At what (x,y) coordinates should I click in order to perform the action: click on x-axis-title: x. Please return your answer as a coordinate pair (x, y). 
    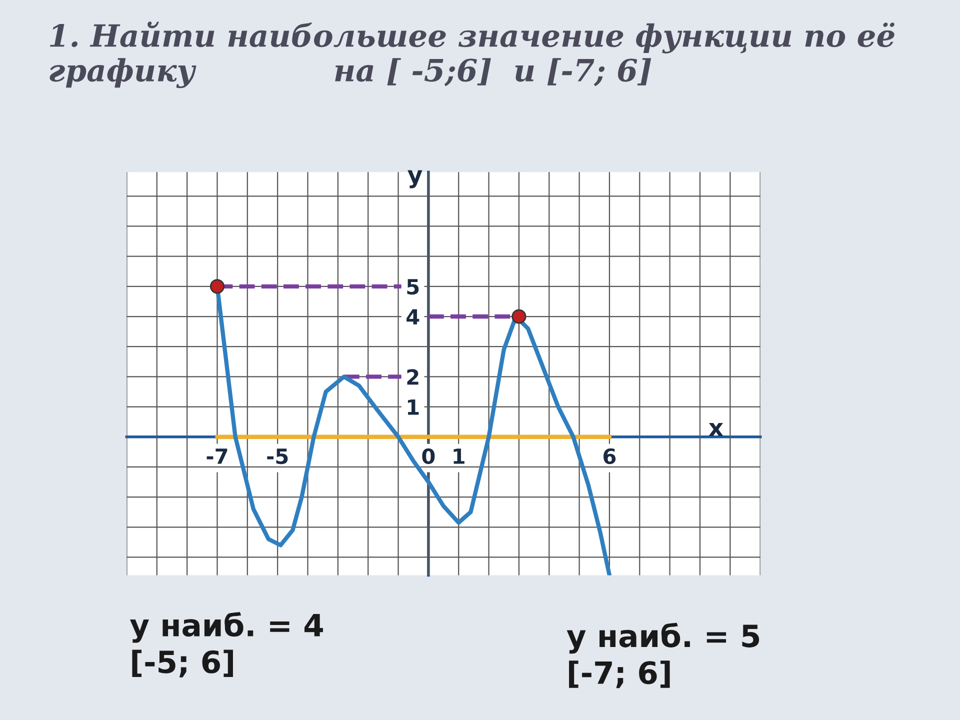
    Looking at the image, I should click on (716, 429).